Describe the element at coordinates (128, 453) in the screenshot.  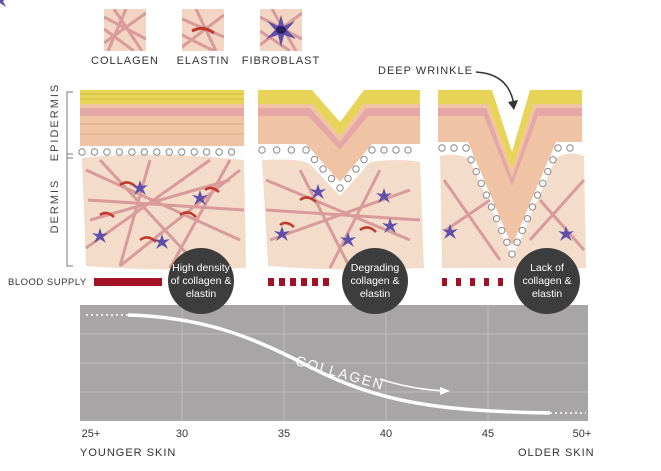
I see `axis-younger-skin: YOUNGER SKIN` at that location.